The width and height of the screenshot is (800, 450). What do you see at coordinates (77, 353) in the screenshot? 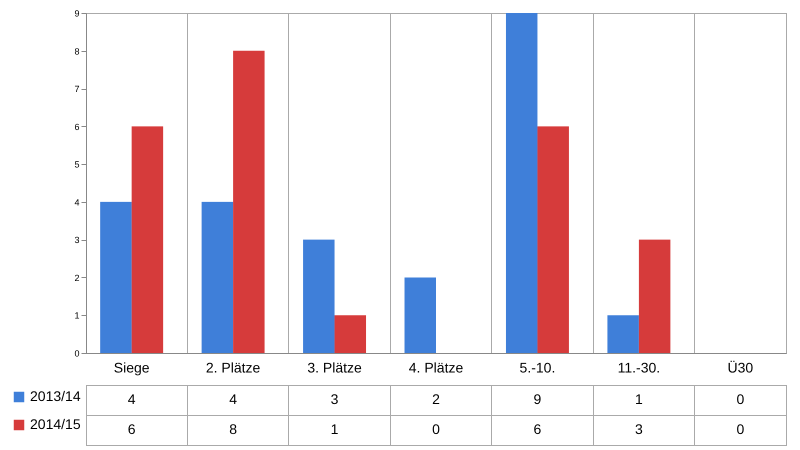
I see `y-tick-label: 0` at bounding box center [77, 353].